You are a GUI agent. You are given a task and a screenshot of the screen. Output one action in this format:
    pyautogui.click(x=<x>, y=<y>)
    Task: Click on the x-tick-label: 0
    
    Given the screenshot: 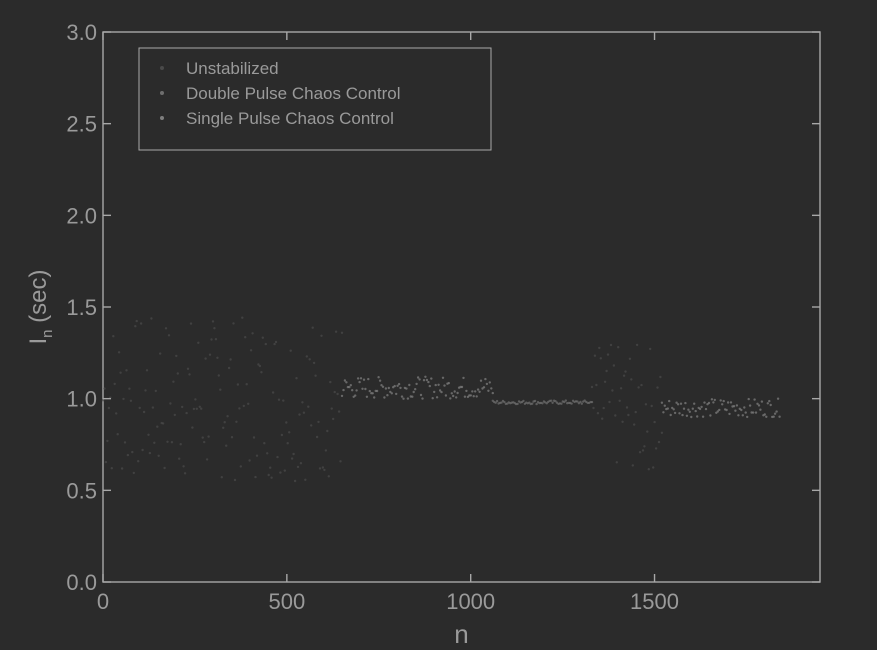 What is the action you would take?
    pyautogui.click(x=103, y=601)
    